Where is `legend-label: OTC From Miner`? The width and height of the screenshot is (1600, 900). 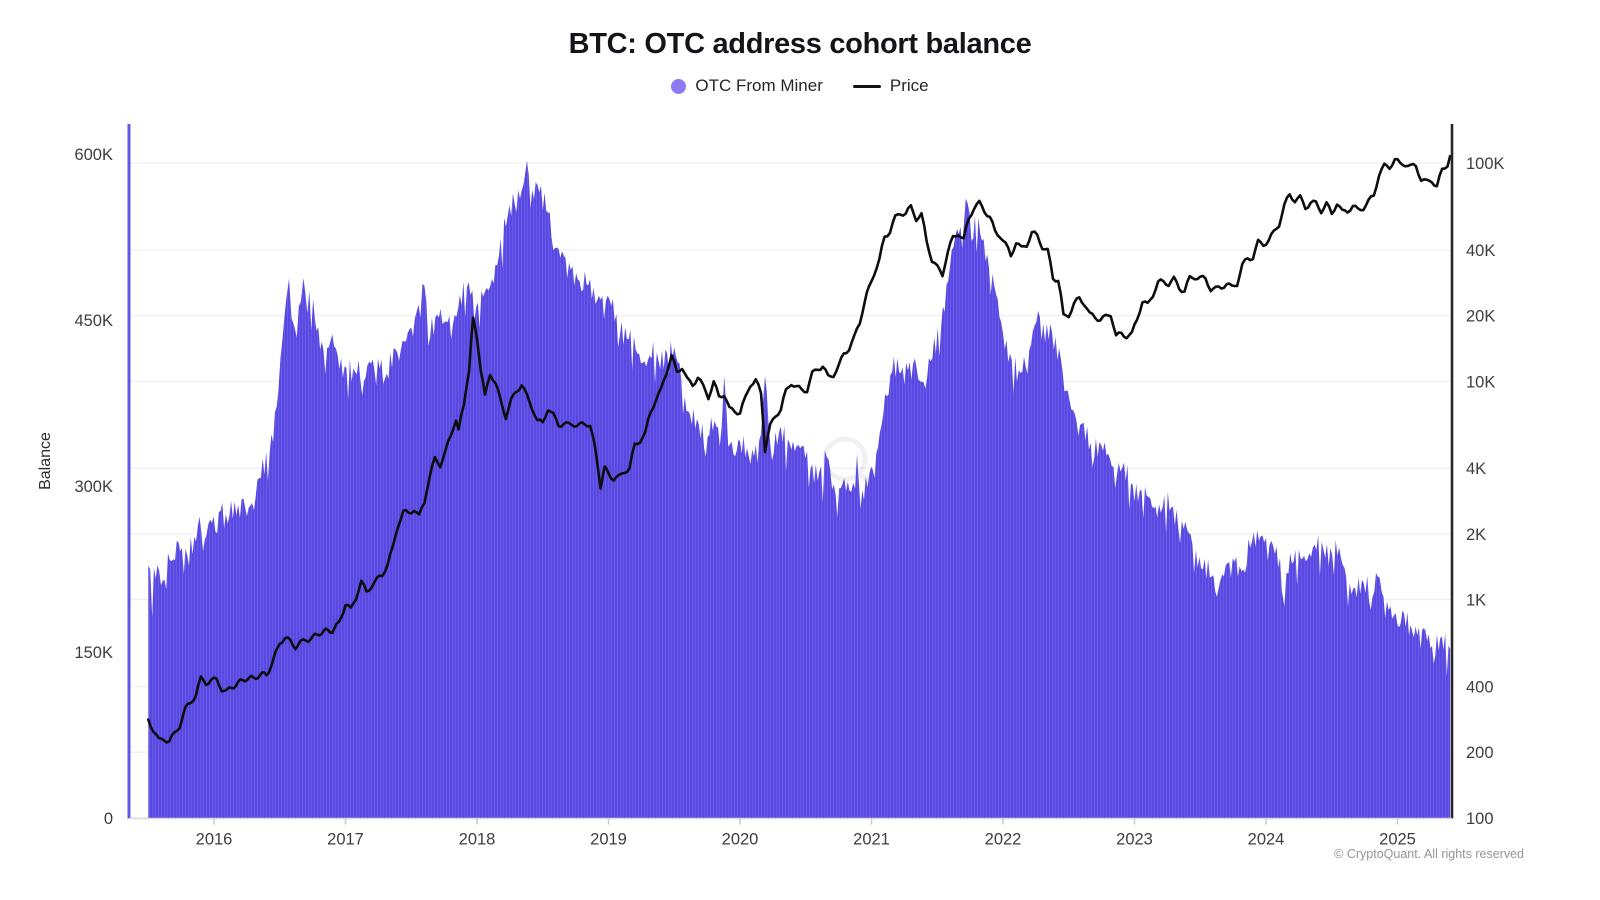
legend-label: OTC From Miner is located at coordinates (759, 85).